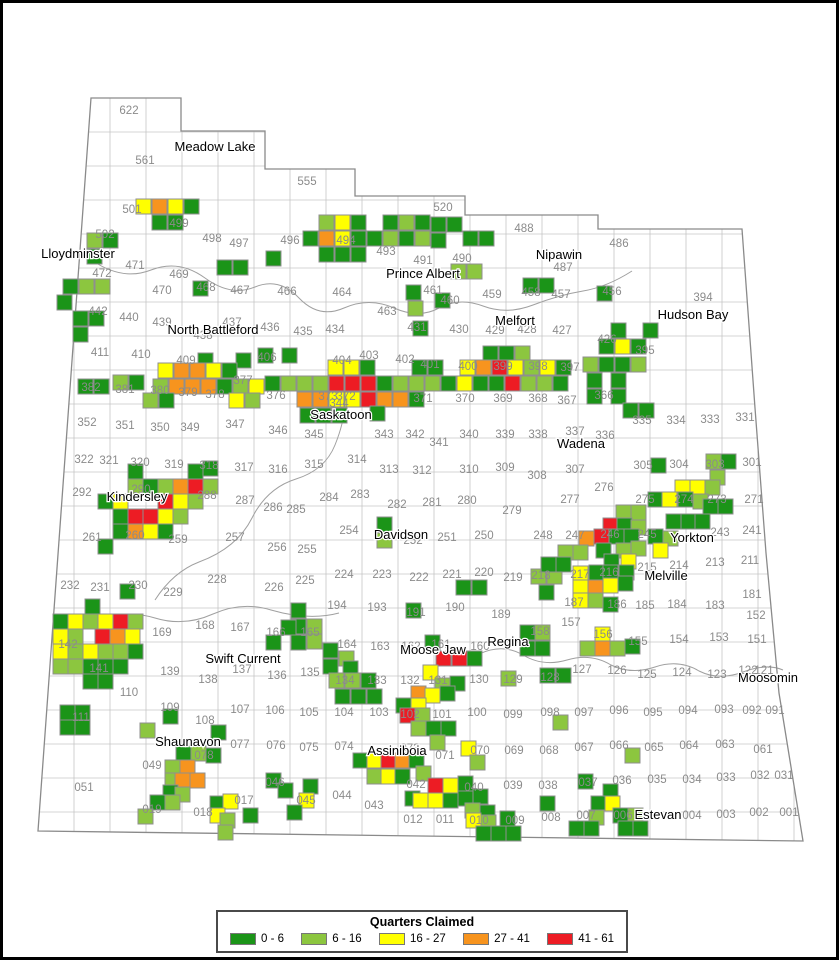 The height and width of the screenshot is (960, 839). I want to click on city-label: Hudson Bay, so click(693, 314).